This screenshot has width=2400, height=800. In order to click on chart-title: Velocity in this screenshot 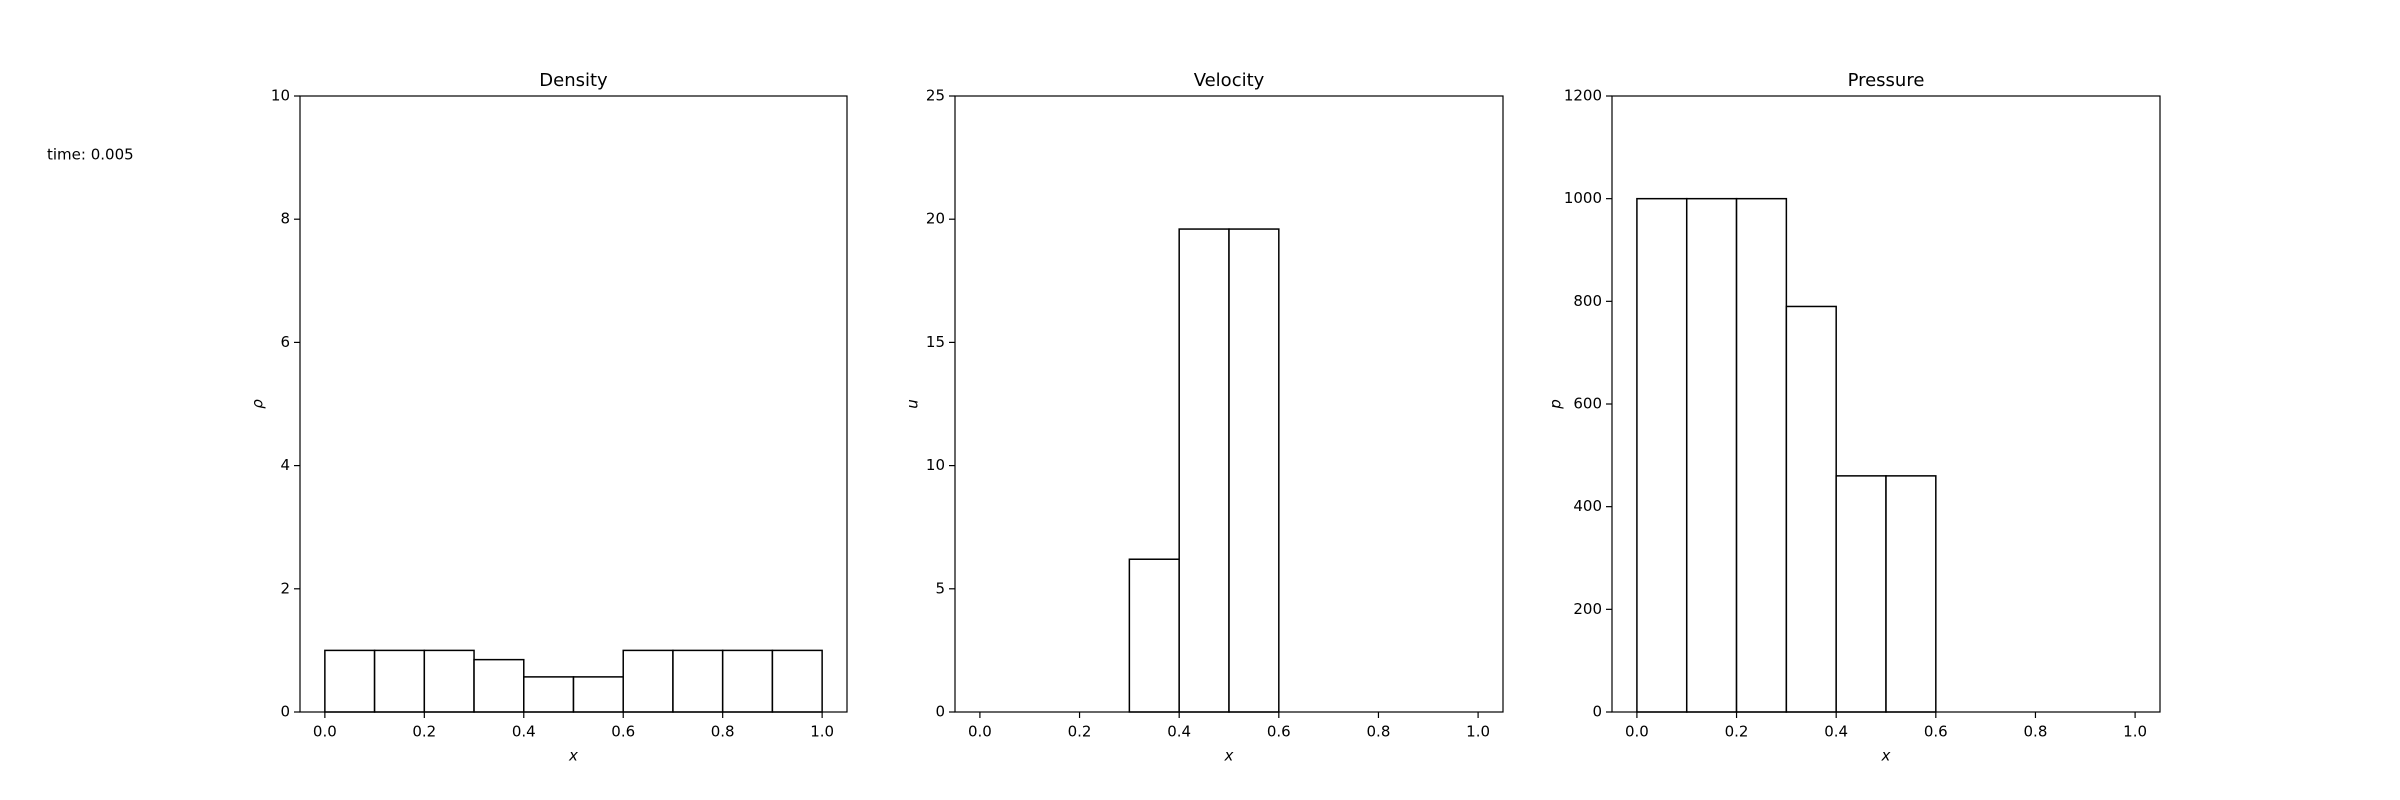, I will do `click(1229, 80)`.